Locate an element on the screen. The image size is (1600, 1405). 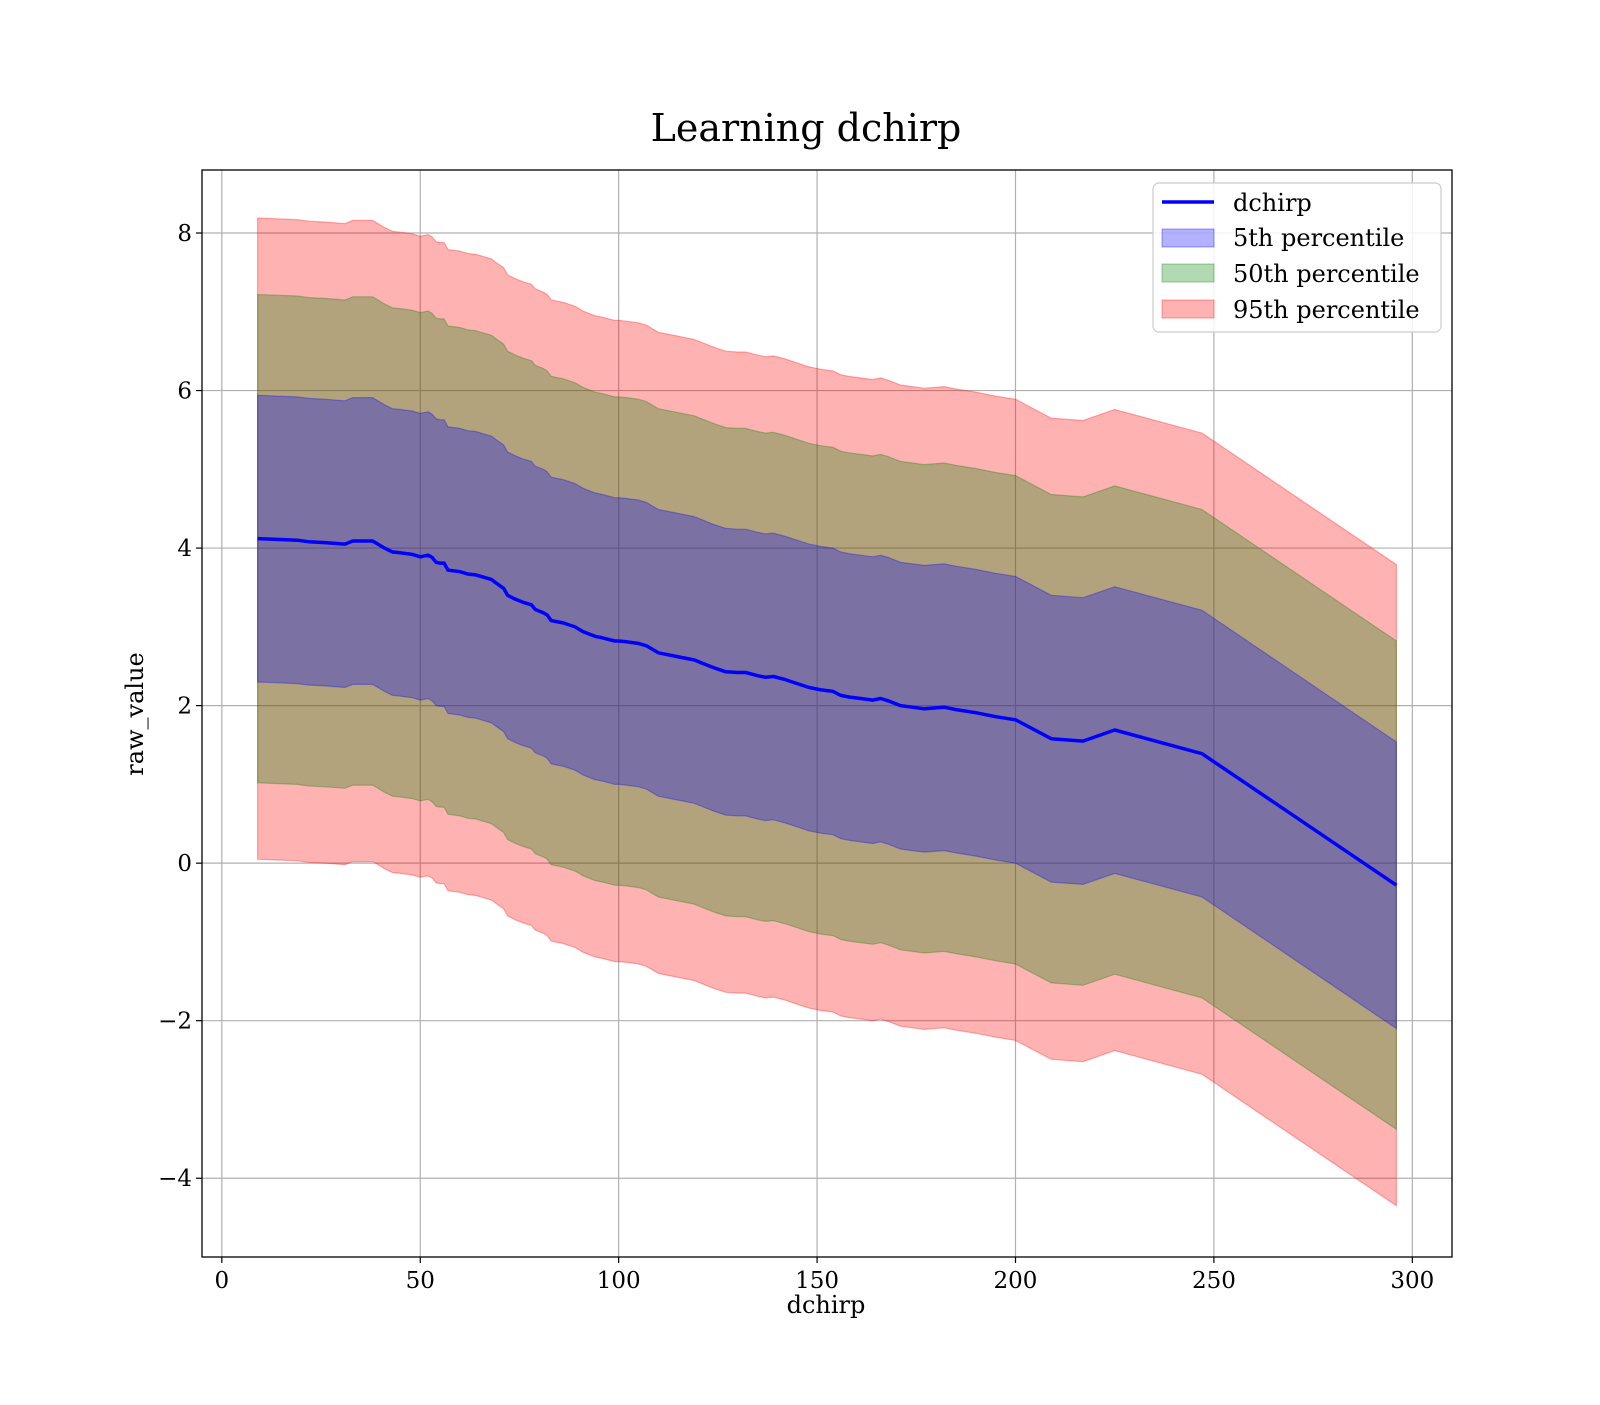
y-tick-label: 2 is located at coordinates (184, 707).